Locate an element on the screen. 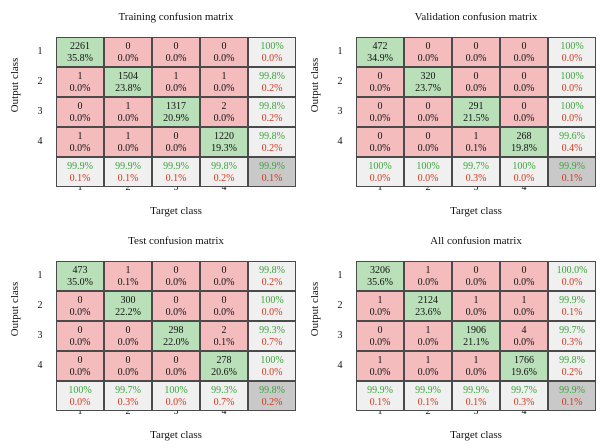 The width and height of the screenshot is (600, 448). column-summary-cell: 99.9% 0.1% is located at coordinates (80, 172).